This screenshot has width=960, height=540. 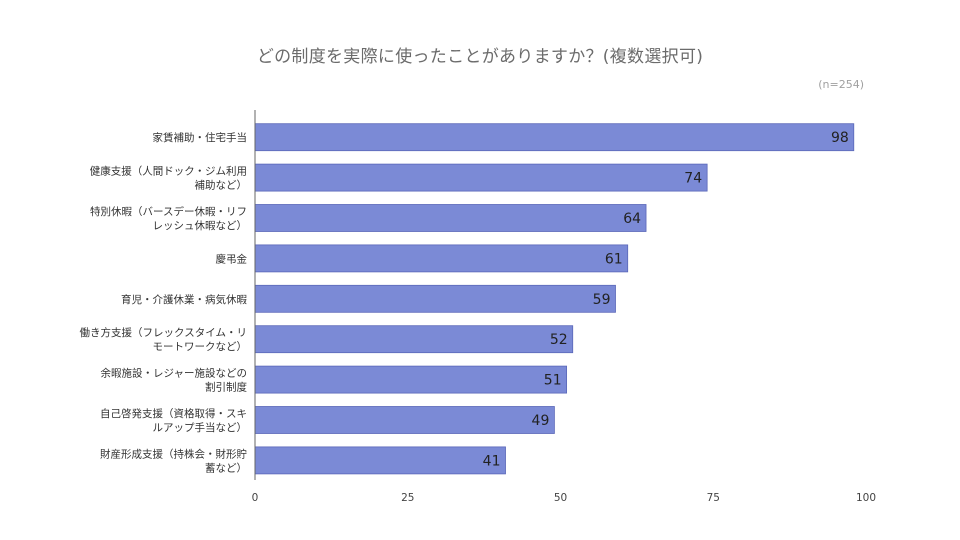 What do you see at coordinates (492, 461) in the screenshot?
I see `value-label-8: 41` at bounding box center [492, 461].